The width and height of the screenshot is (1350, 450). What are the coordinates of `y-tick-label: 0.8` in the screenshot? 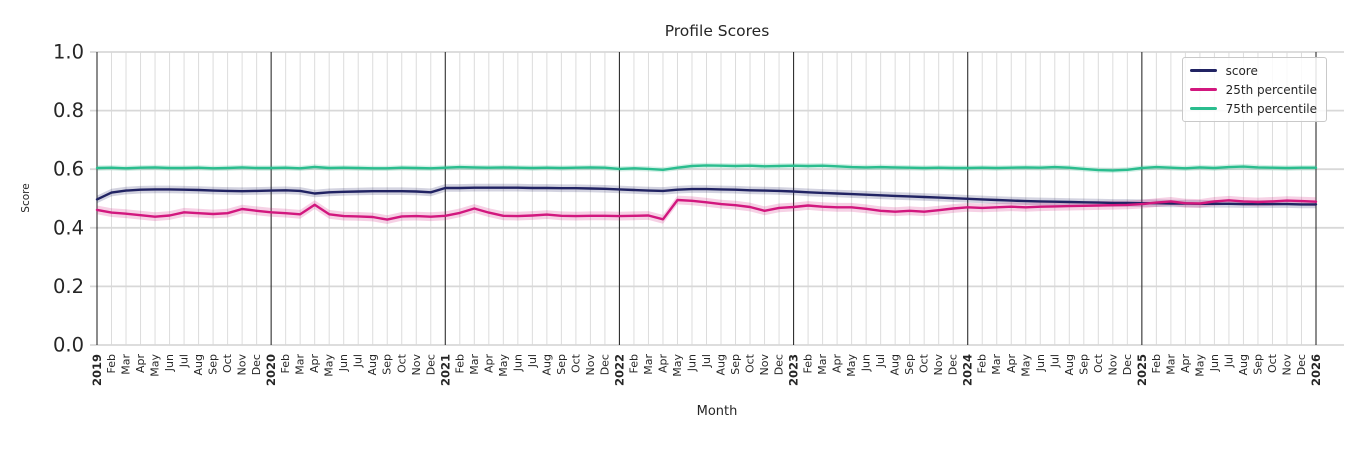 It's located at (68, 110).